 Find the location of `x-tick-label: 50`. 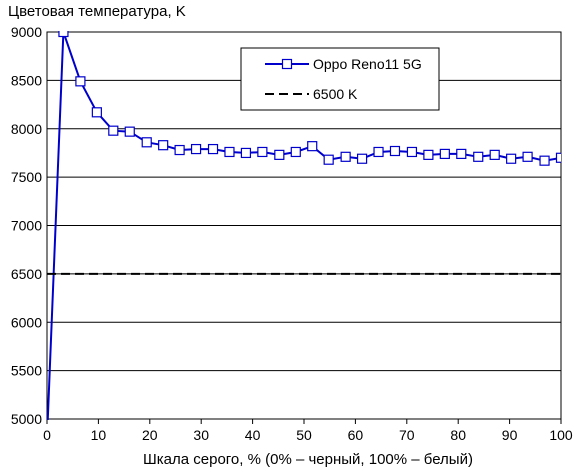

x-tick-label: 50 is located at coordinates (304, 435).